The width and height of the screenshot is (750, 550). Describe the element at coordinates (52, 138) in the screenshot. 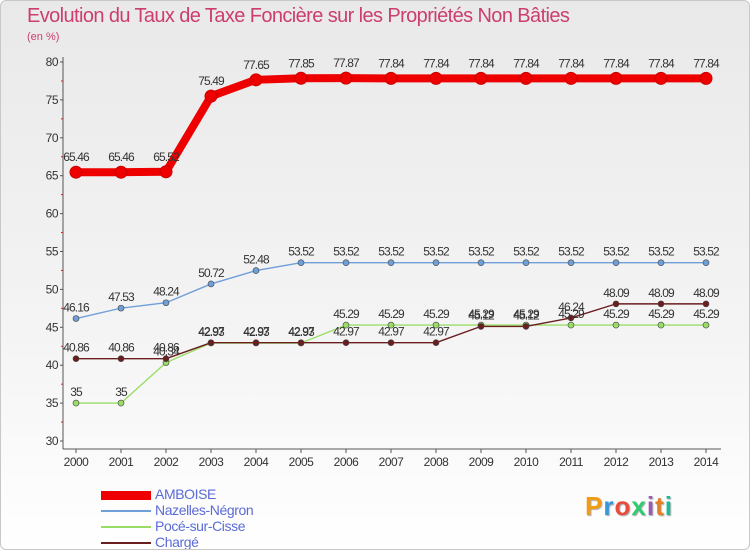

I see `y-tick-label: 70` at that location.